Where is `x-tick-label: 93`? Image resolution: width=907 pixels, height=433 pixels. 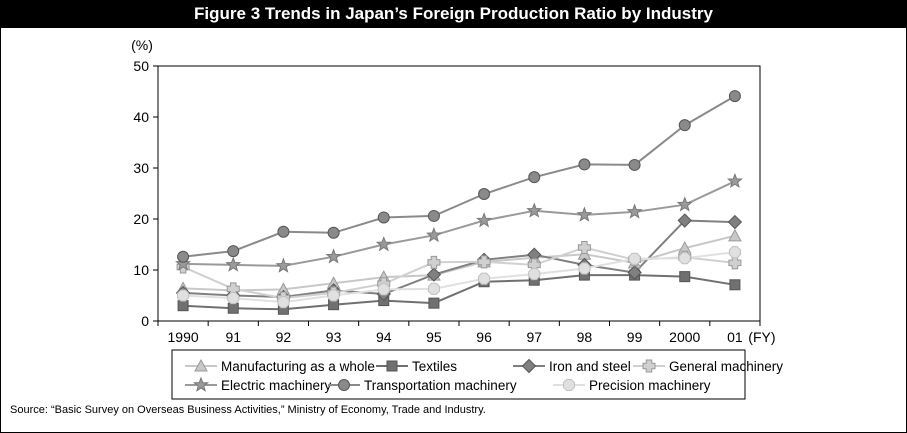
x-tick-label: 93 is located at coordinates (334, 337).